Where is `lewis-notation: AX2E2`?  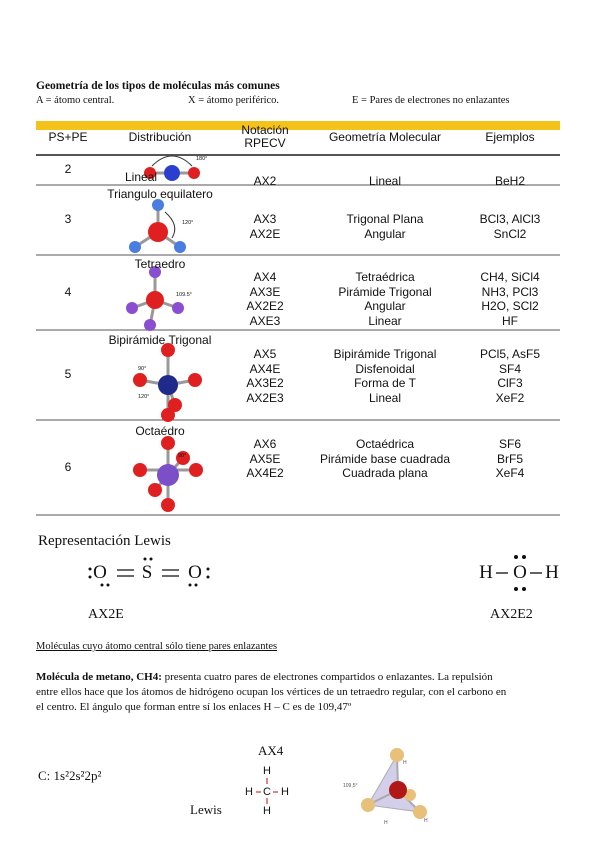 lewis-notation: AX2E2 is located at coordinates (511, 614).